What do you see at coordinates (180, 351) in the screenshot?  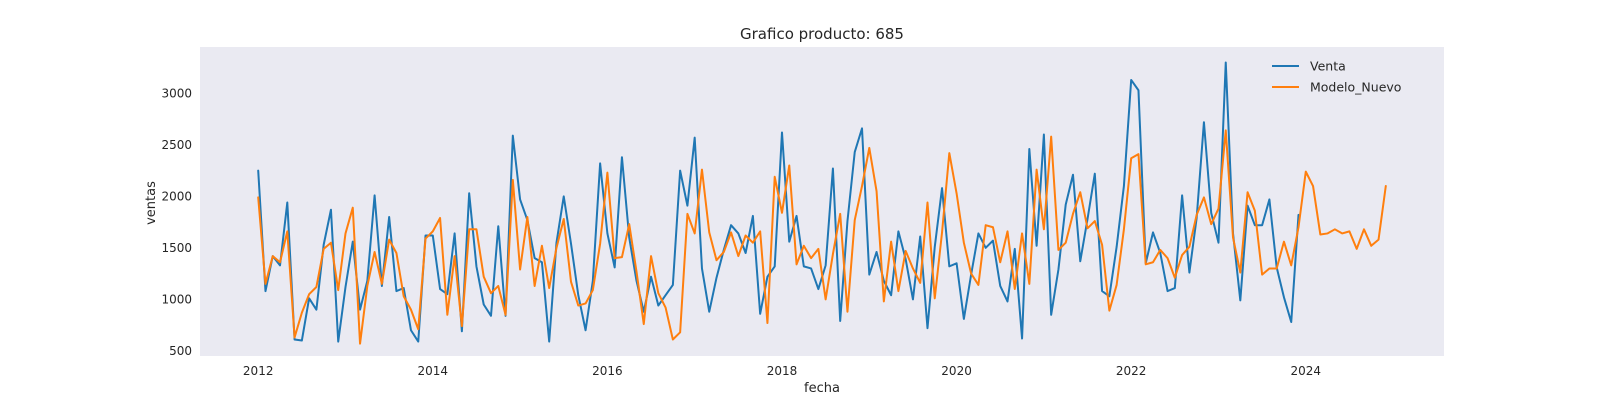 I see `y-tick-label: 500` at bounding box center [180, 351].